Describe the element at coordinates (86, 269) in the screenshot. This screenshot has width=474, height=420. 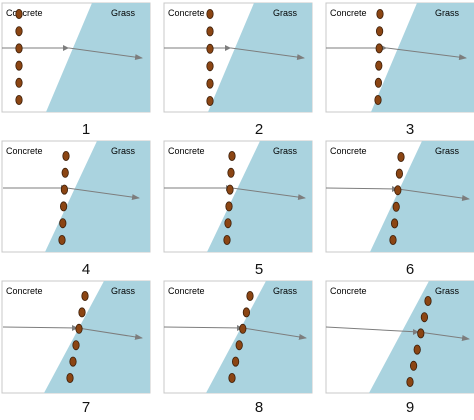
I see `panel-number: 4` at that location.